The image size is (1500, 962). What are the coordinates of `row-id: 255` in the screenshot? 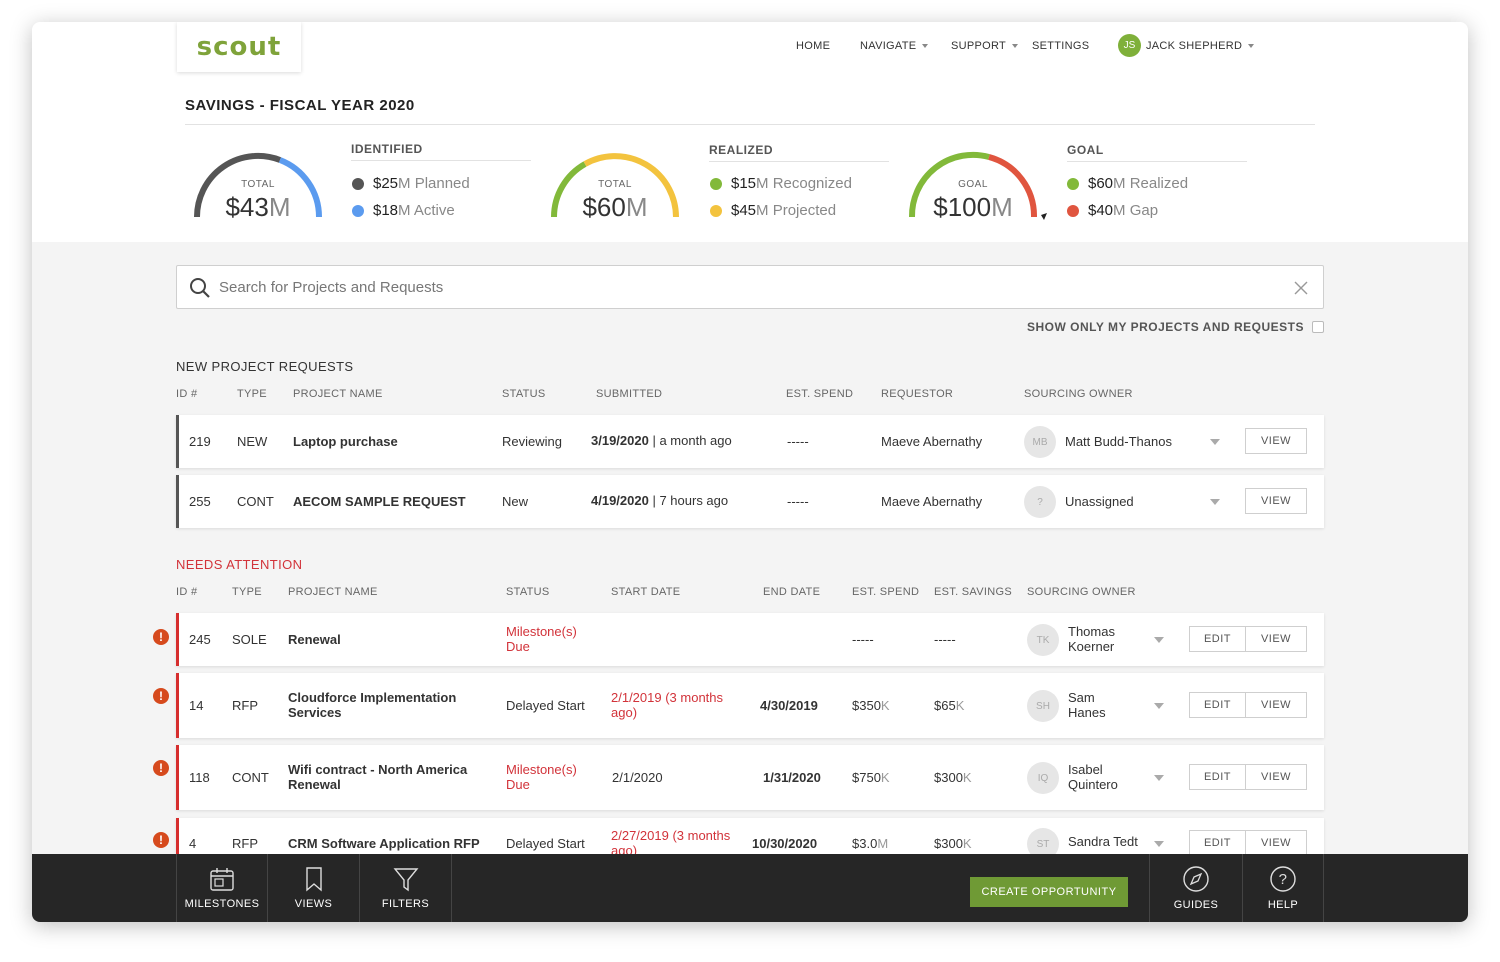 It's located at (200, 501).